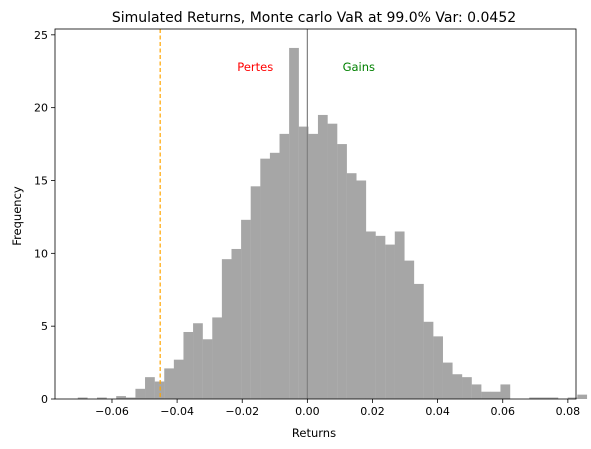 Image resolution: width=591 pixels, height=449 pixels. Describe the element at coordinates (568, 411) in the screenshot. I see `x-tick-label: 0.08` at that location.